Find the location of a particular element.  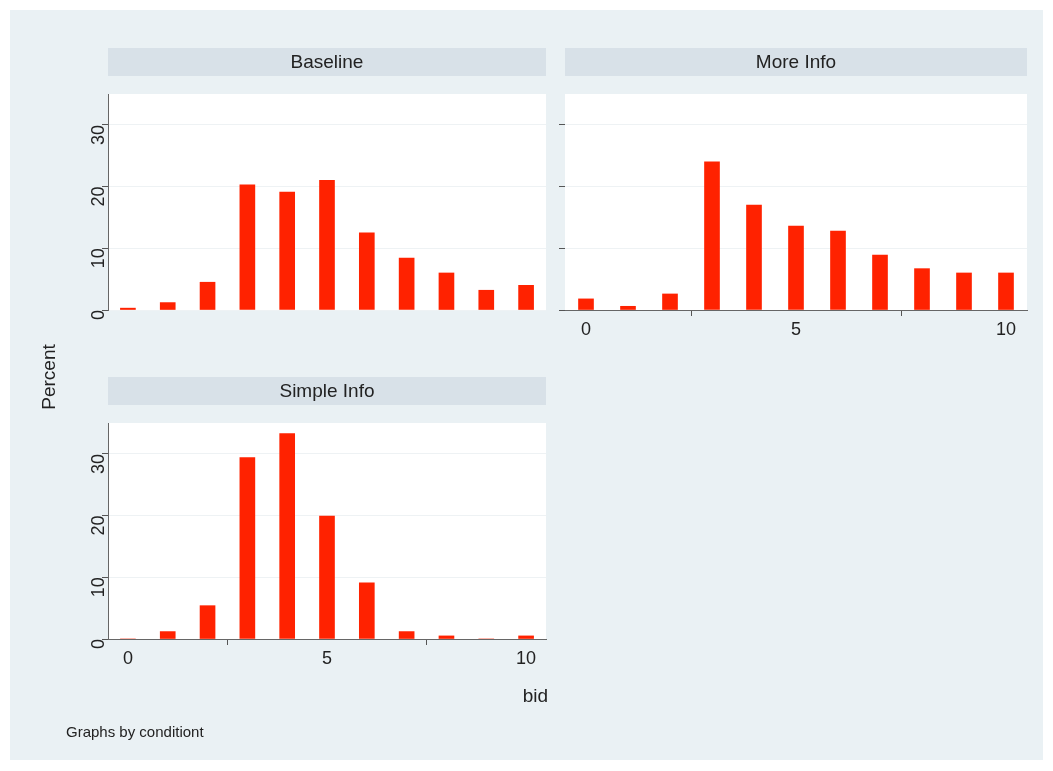

chart-title: Baseline is located at coordinates (327, 62).